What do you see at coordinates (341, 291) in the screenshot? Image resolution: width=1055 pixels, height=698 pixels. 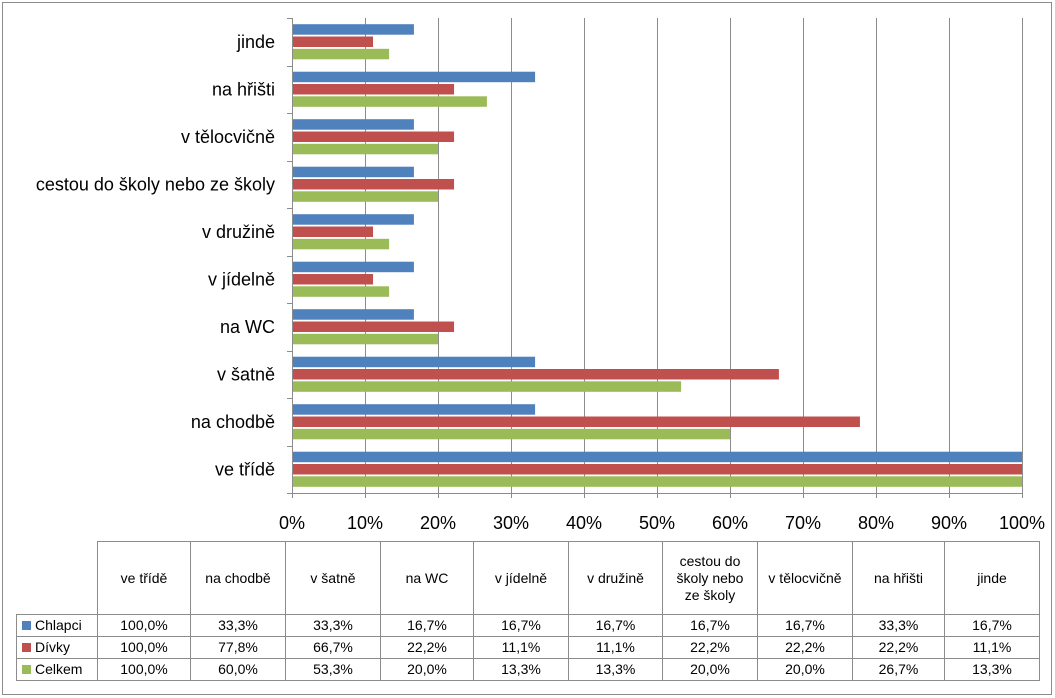 I see `bar-celkem-v-jidelne` at bounding box center [341, 291].